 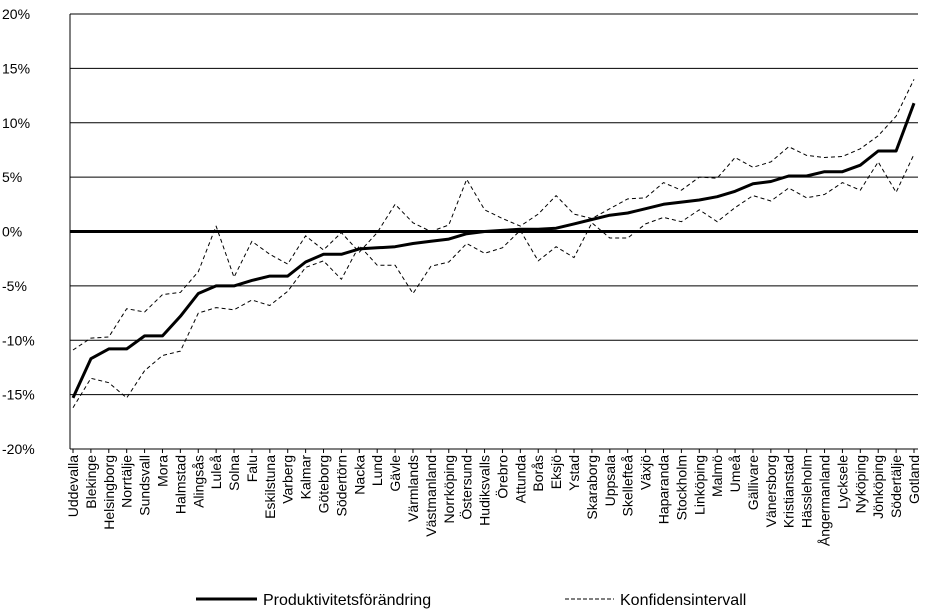 What do you see at coordinates (860, 484) in the screenshot?
I see `x-tick-label: Nyköping` at bounding box center [860, 484].